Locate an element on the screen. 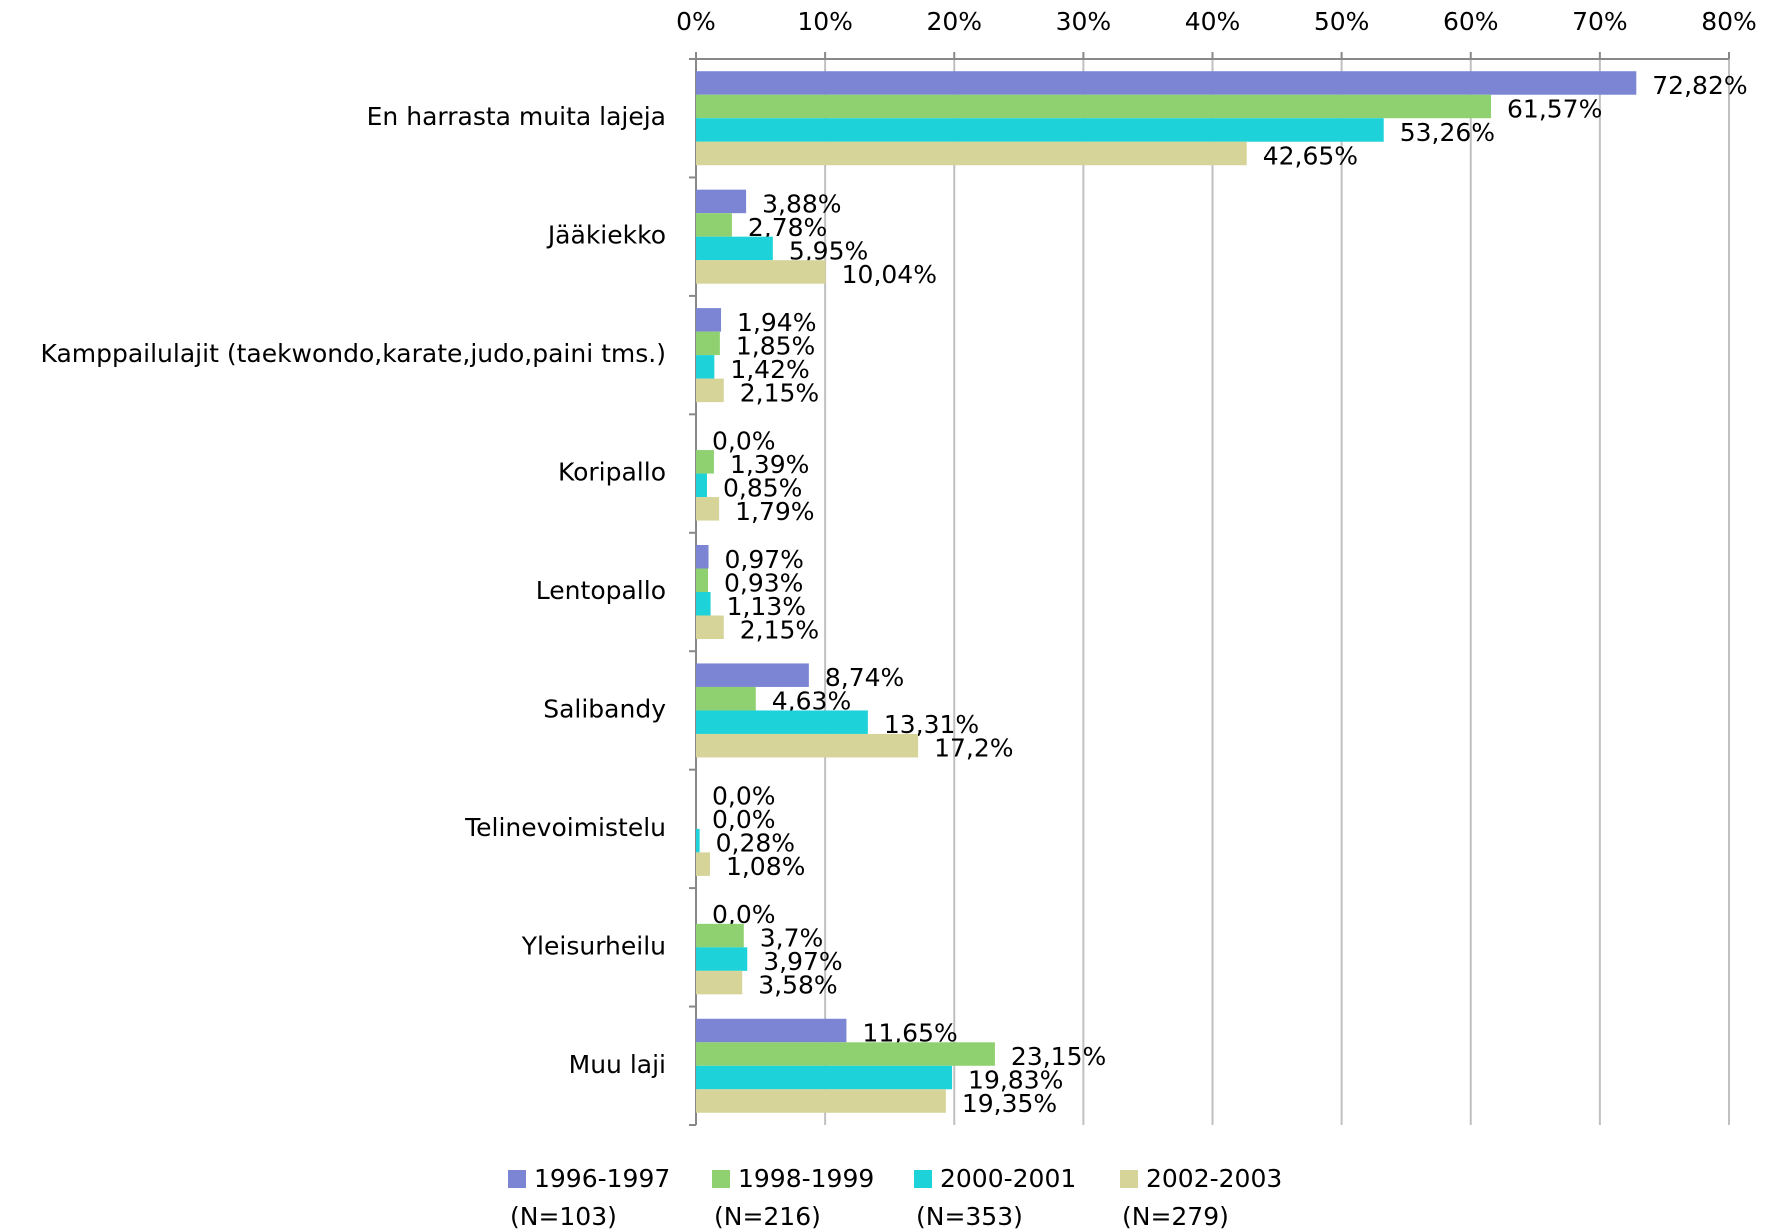 The width and height of the screenshot is (1769, 1230). data-label: 0,93% is located at coordinates (763, 582).